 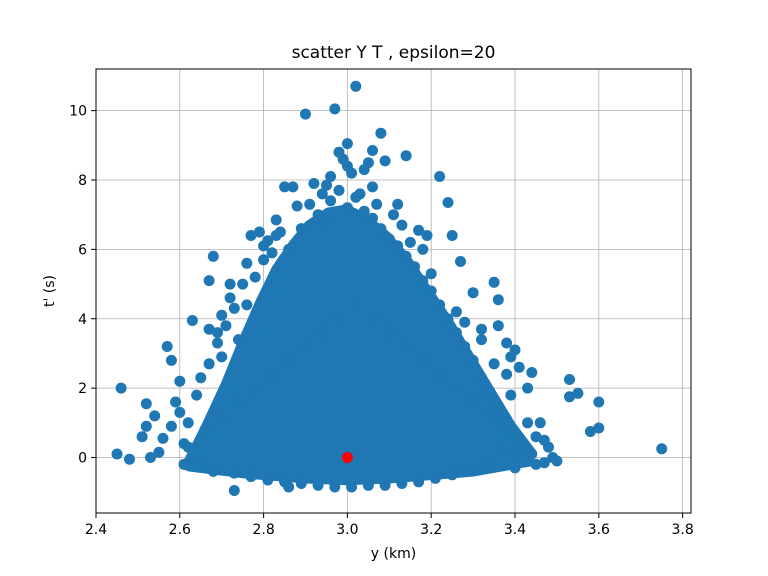 I want to click on y-tick-label: 2, so click(x=82, y=389).